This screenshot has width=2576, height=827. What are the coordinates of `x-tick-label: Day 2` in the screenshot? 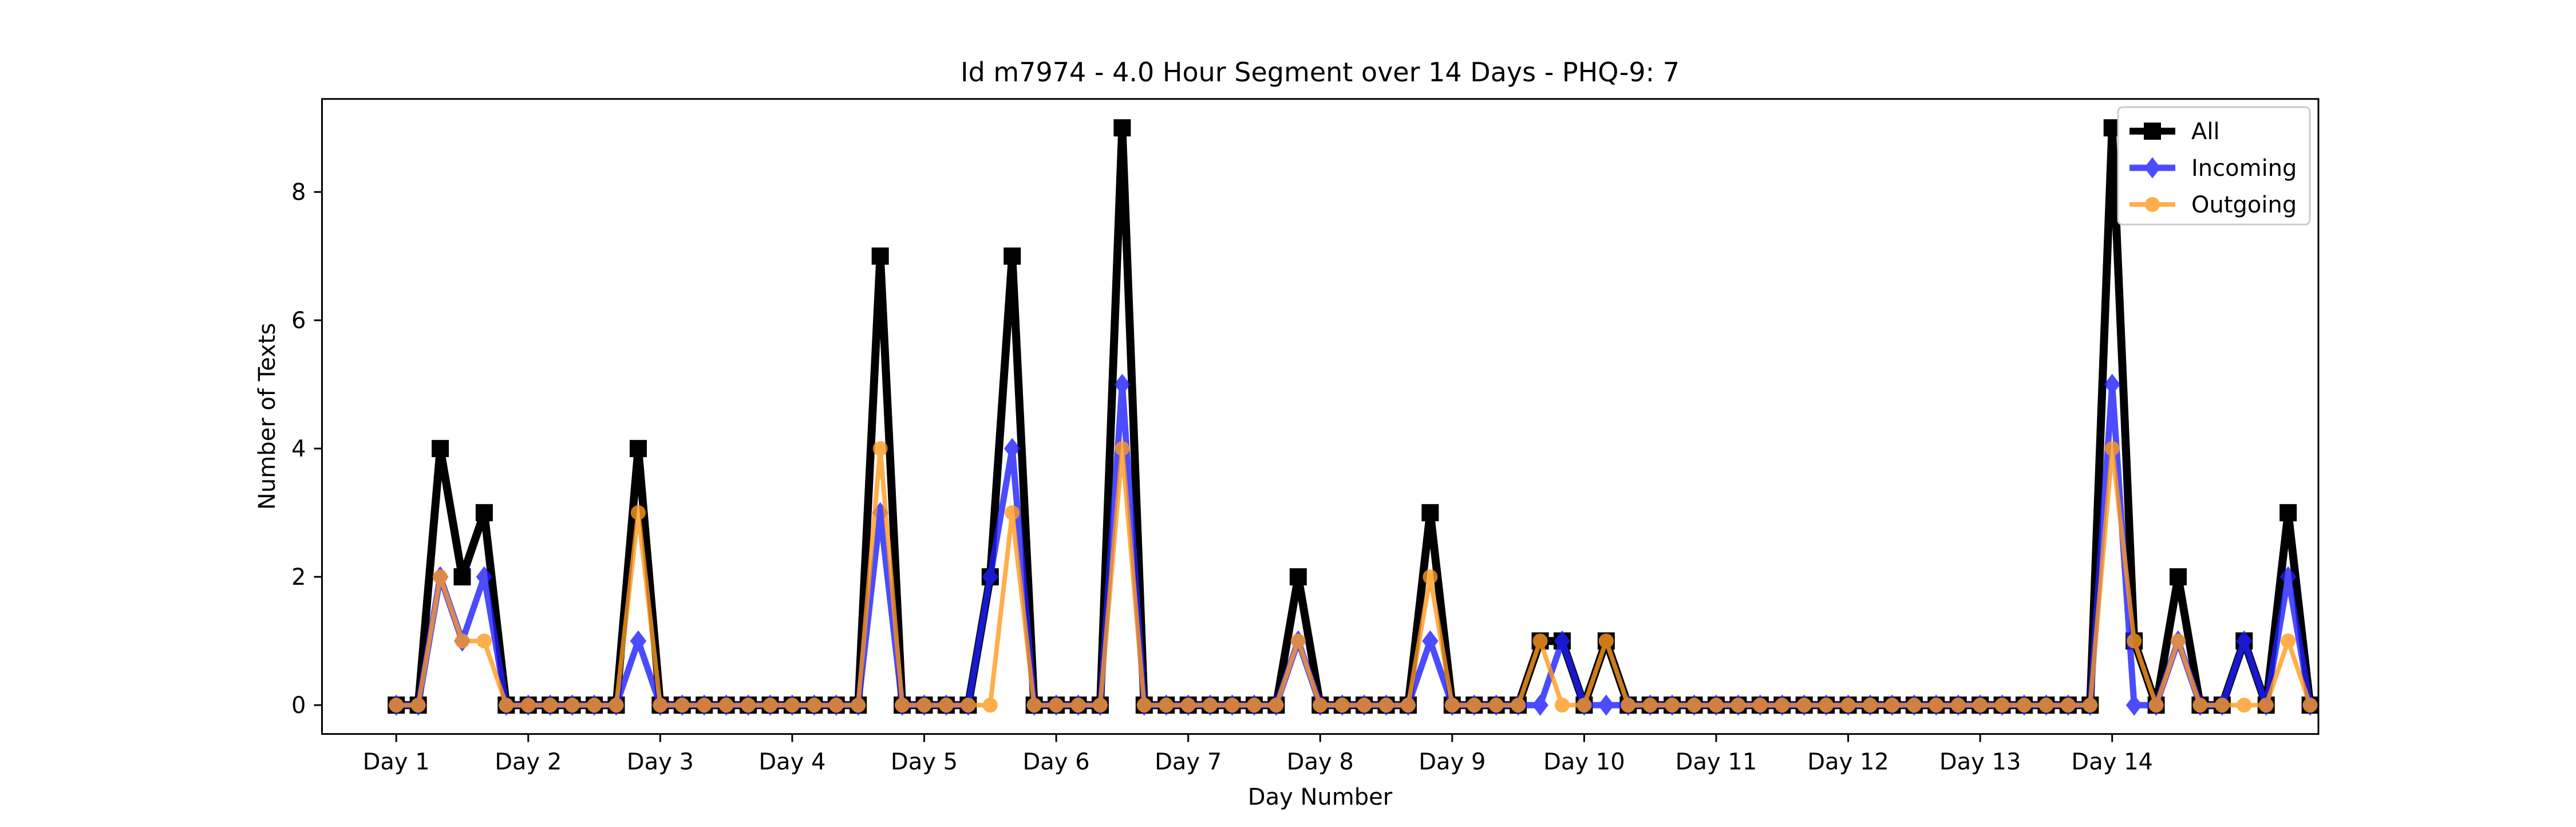 It's located at (528, 762).